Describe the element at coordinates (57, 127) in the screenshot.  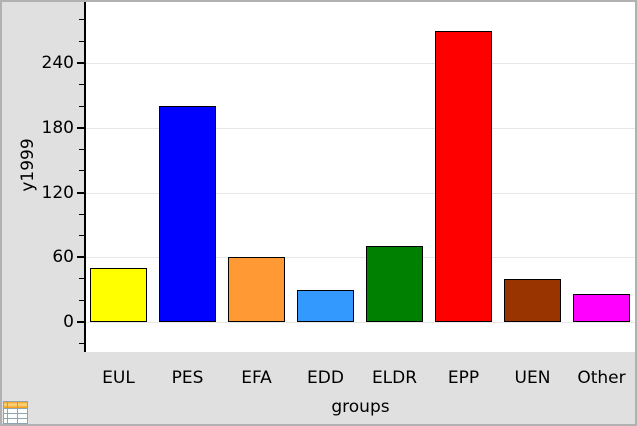
I see `y-tick-label-180: 180` at that location.